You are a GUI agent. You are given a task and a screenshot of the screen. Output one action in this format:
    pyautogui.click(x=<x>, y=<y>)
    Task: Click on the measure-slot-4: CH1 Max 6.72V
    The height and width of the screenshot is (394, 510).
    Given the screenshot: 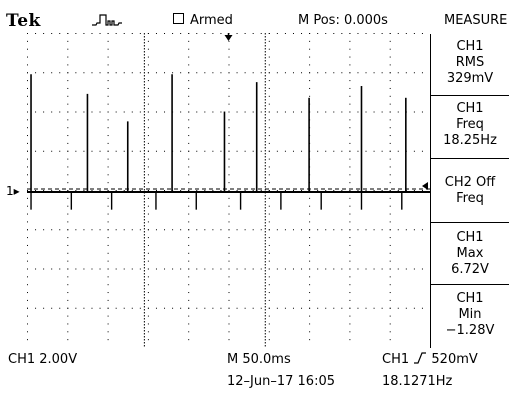 What is the action you would take?
    pyautogui.click(x=470, y=254)
    